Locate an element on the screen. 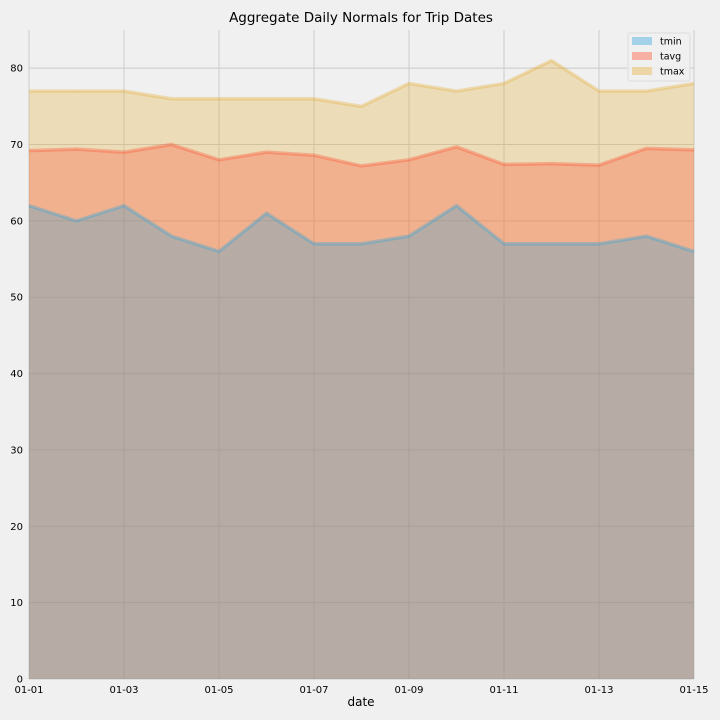 The width and height of the screenshot is (720, 720). y-tick-label: 70 is located at coordinates (16, 145).